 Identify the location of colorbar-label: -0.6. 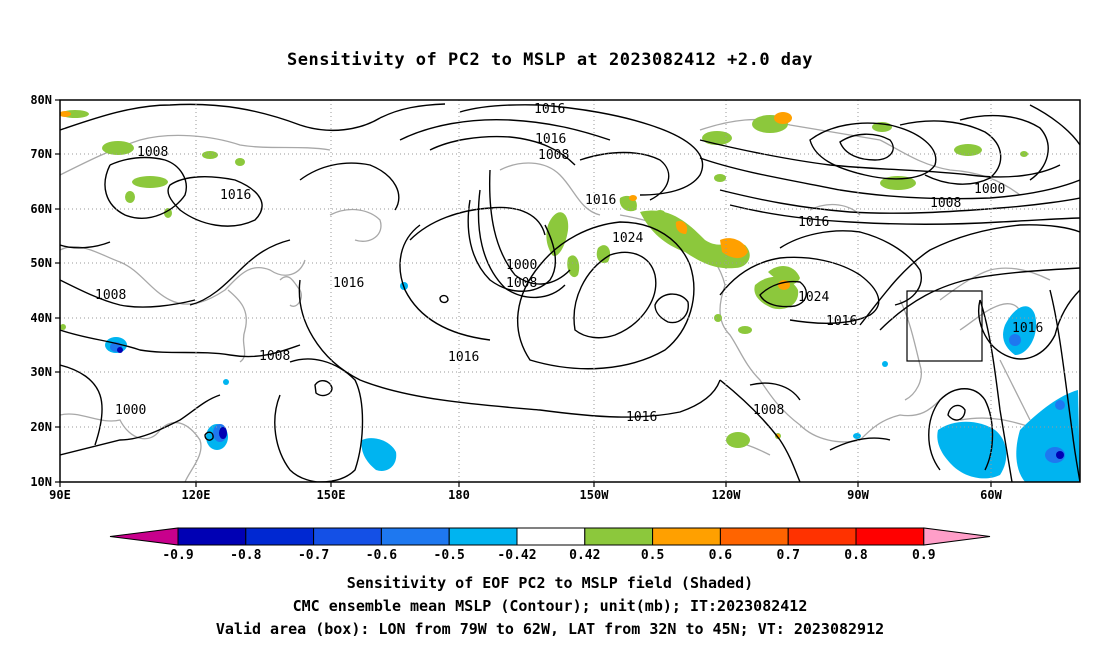
(381, 555).